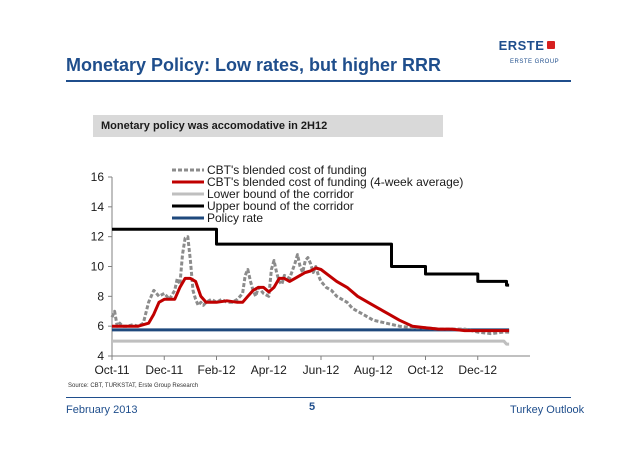 The image size is (638, 452). I want to click on x-tick-label: Oct-12, so click(425, 370).